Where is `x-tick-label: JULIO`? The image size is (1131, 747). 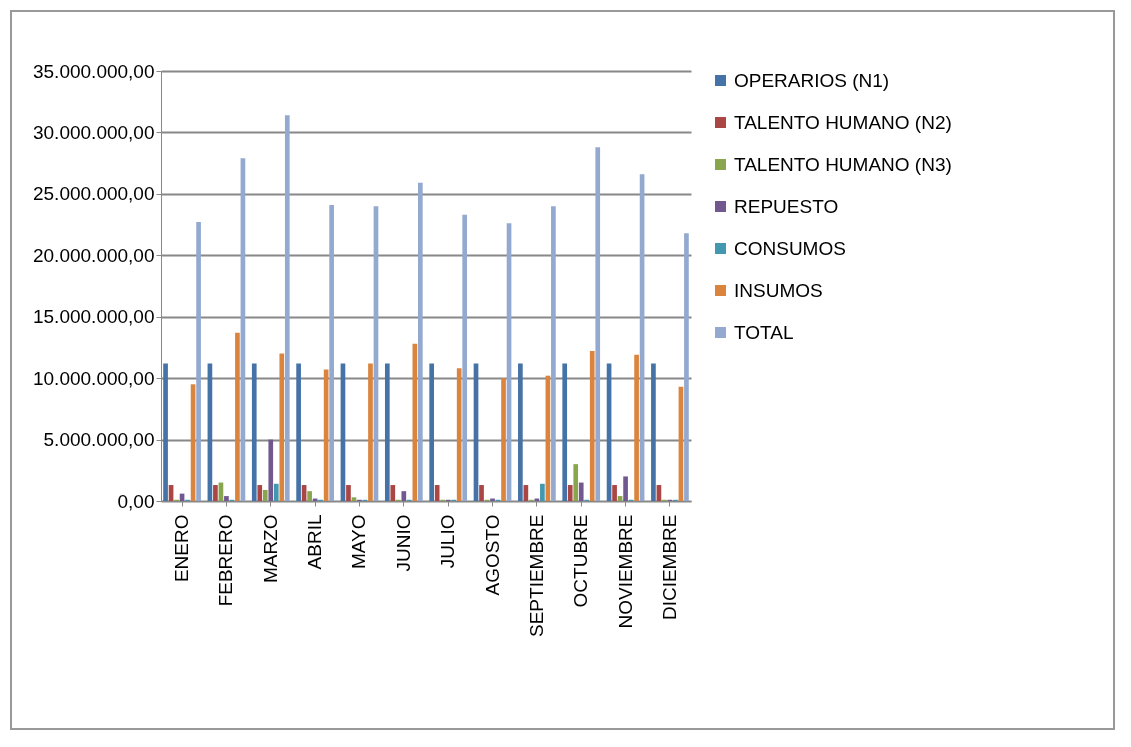
x-tick-label: JULIO is located at coordinates (448, 541).